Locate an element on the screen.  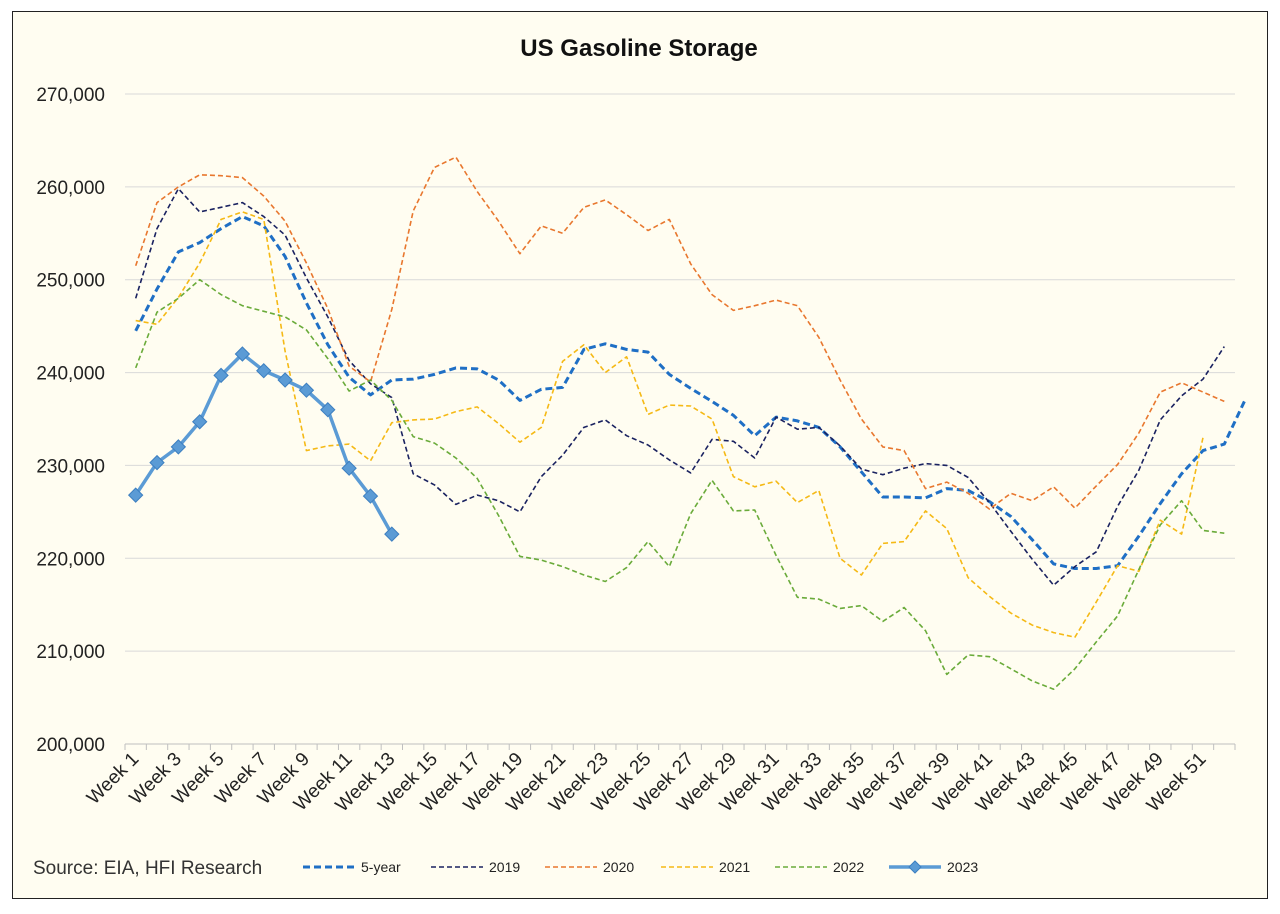
legend-marker-2023 is located at coordinates (915, 867).